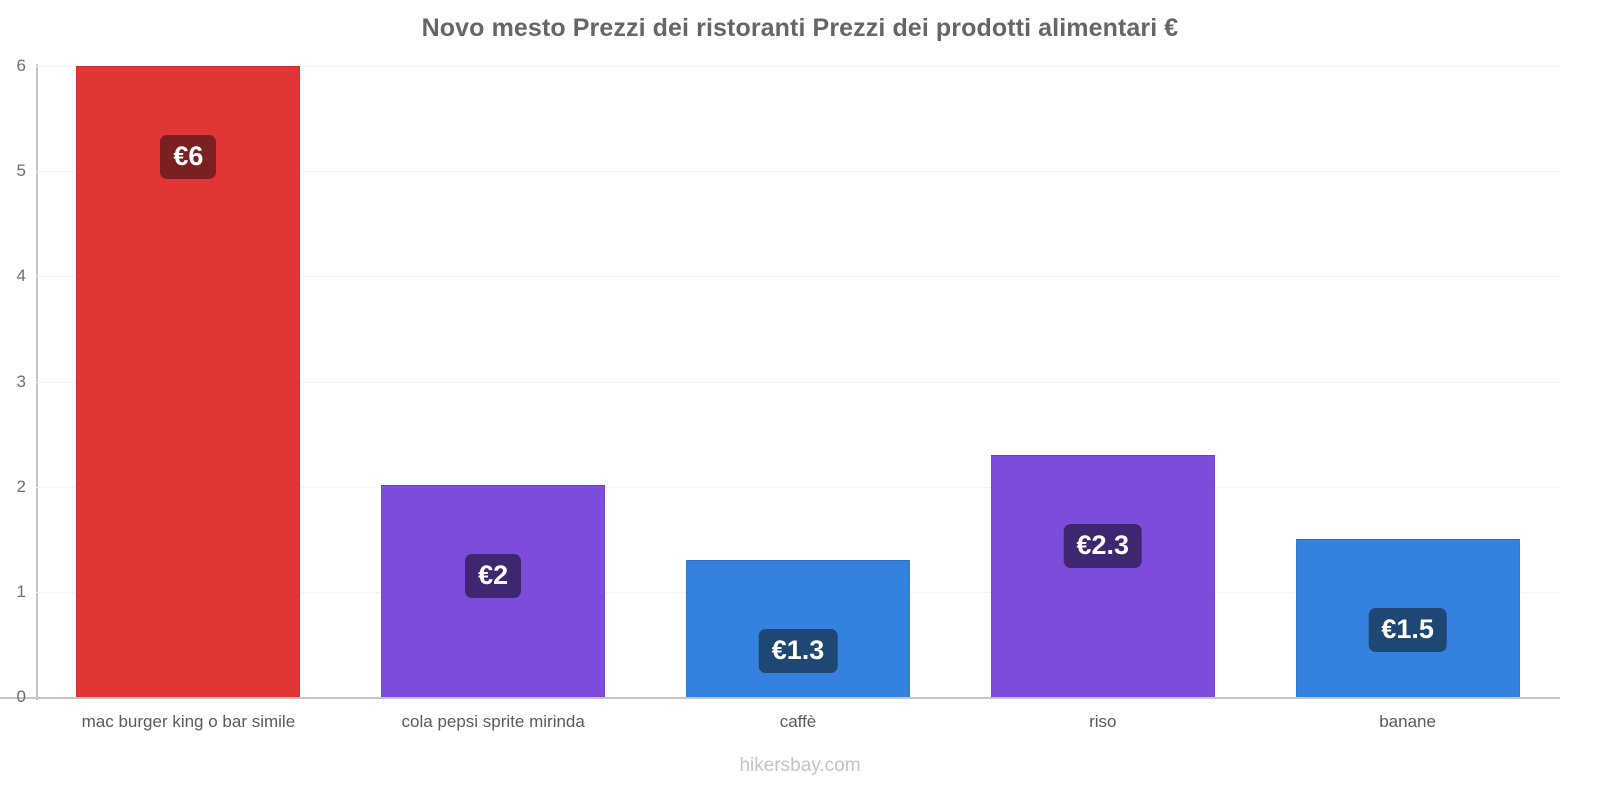 The width and height of the screenshot is (1600, 800). Describe the element at coordinates (798, 721) in the screenshot. I see `x-axis-tick-label: caffè` at that location.